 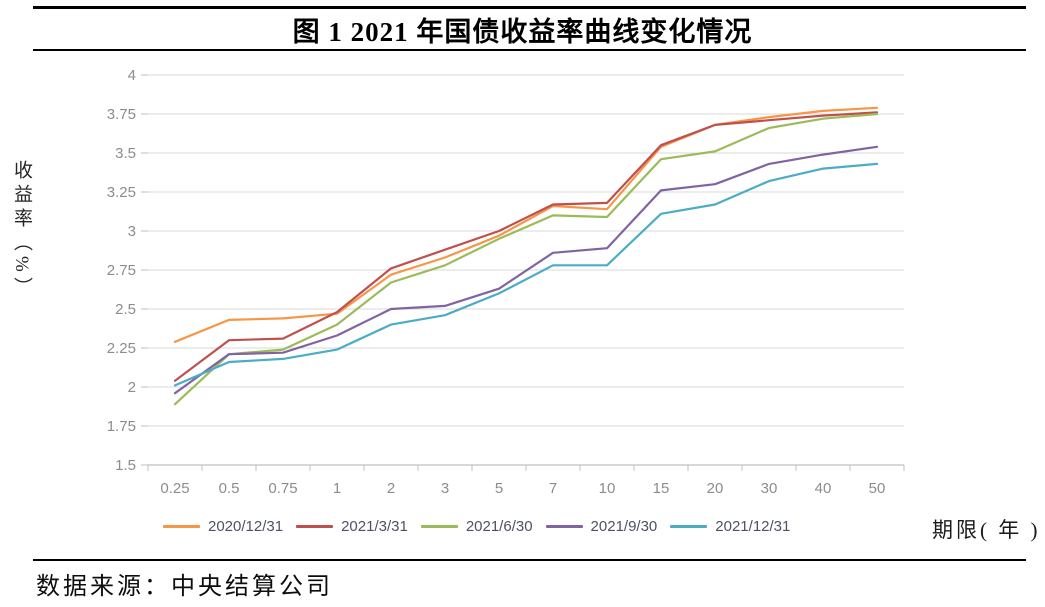 I want to click on legend-label: 2021/9/30, so click(x=624, y=526).